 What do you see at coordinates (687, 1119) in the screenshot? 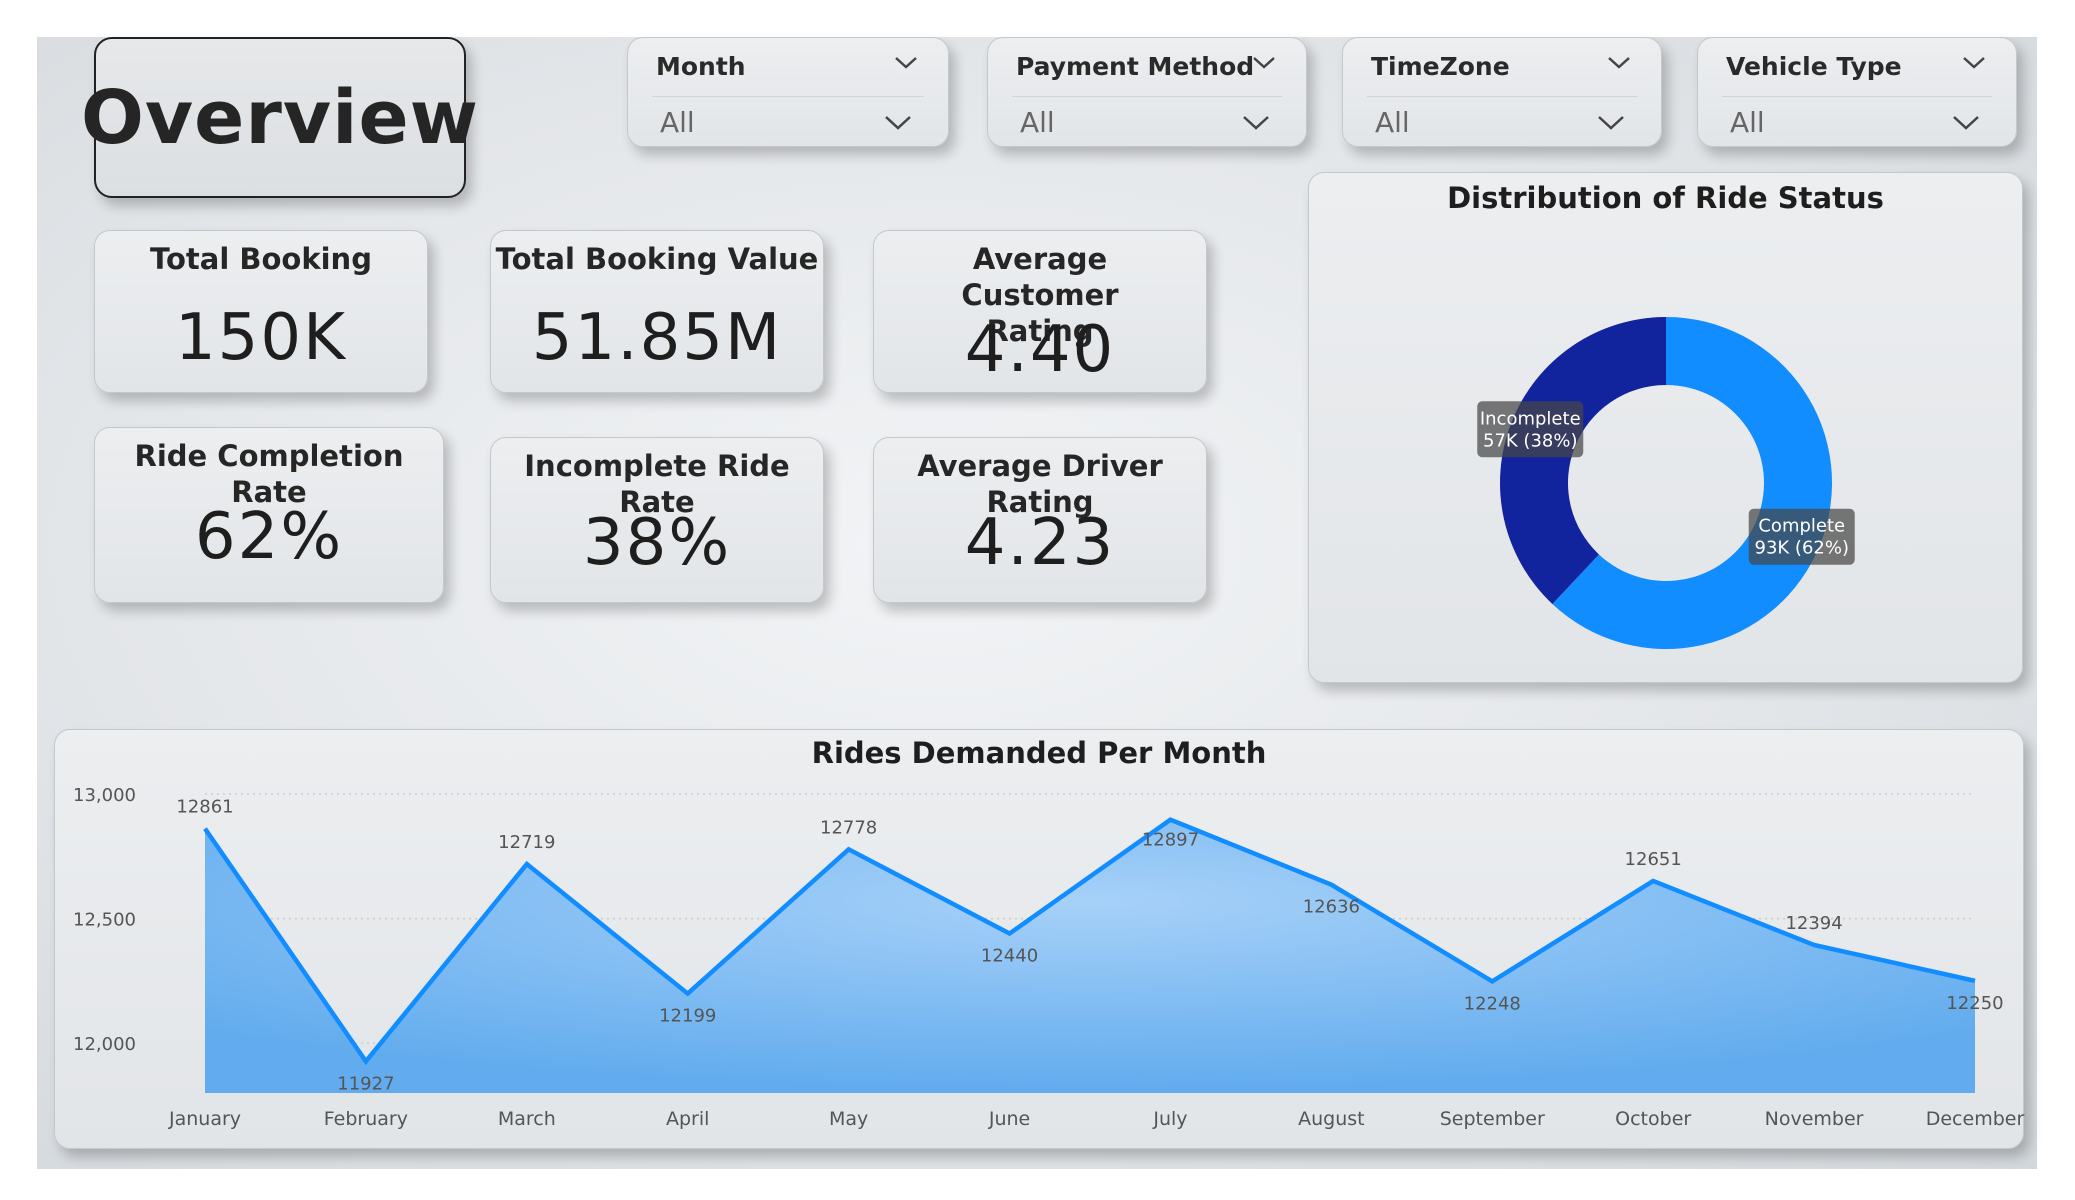
I see `x-tick-label: April` at bounding box center [687, 1119].